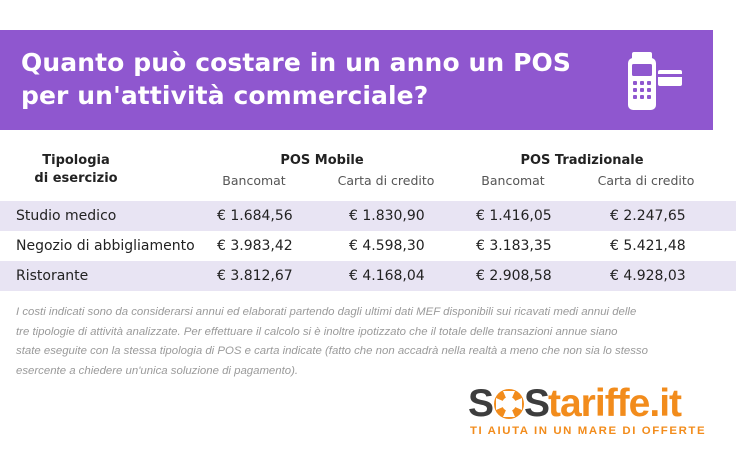 This screenshot has height=458, width=736. What do you see at coordinates (254, 180) in the screenshot?
I see `subheader-mobile-bancomat: Bancomat` at bounding box center [254, 180].